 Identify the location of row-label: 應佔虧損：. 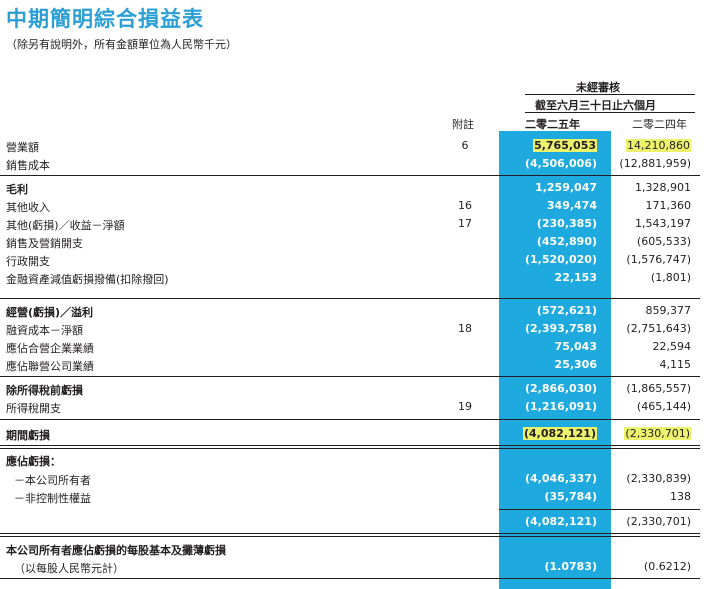
(33, 461).